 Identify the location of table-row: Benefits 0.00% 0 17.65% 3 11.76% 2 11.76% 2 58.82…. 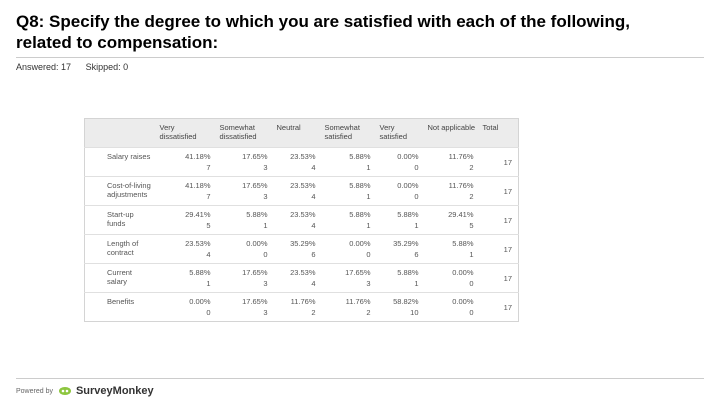
(301, 307).